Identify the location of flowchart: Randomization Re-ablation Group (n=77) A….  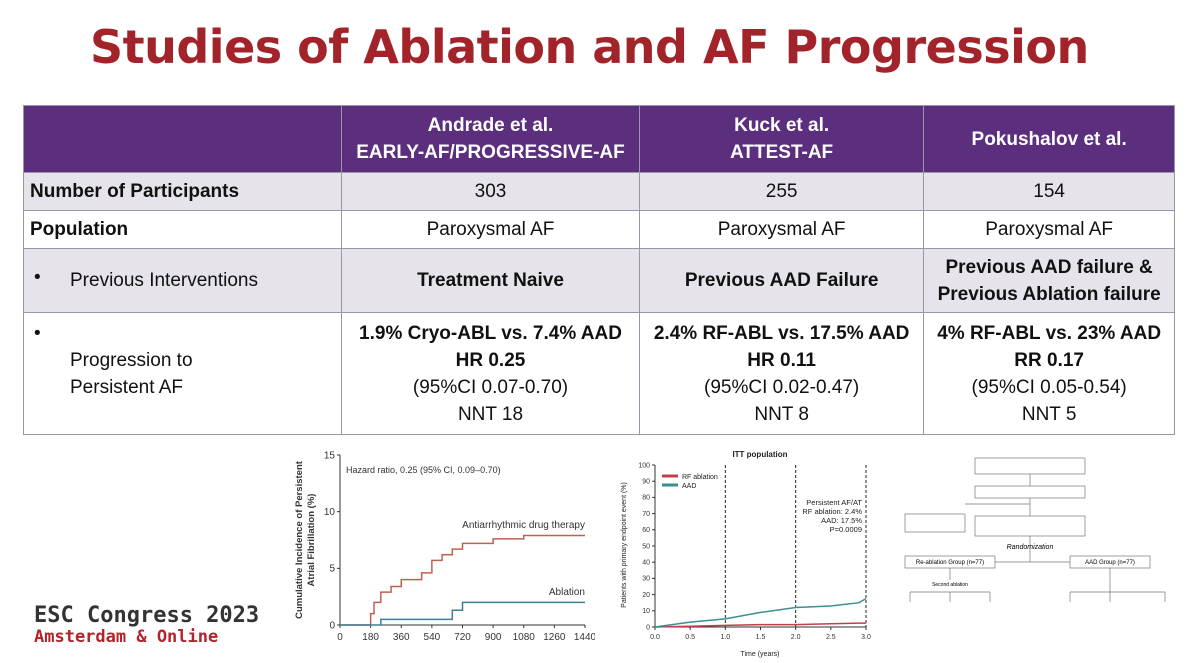
(1035, 553).